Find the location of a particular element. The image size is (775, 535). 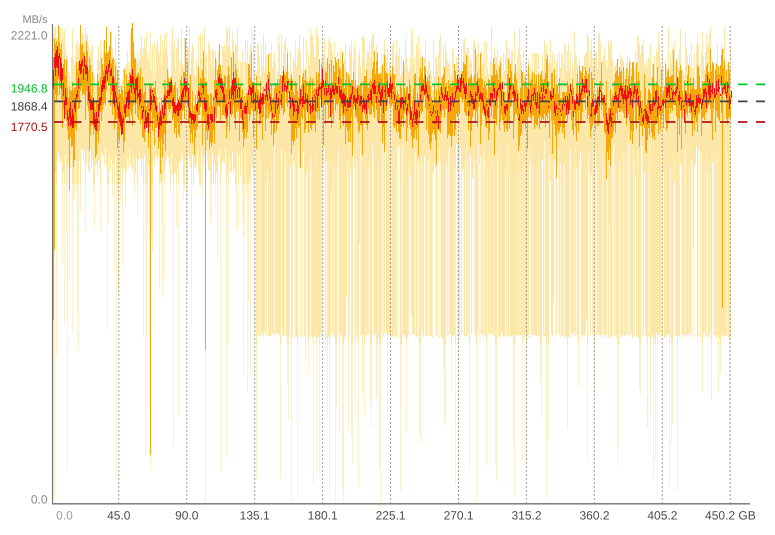

svg-text: 135.1 is located at coordinates (255, 515).